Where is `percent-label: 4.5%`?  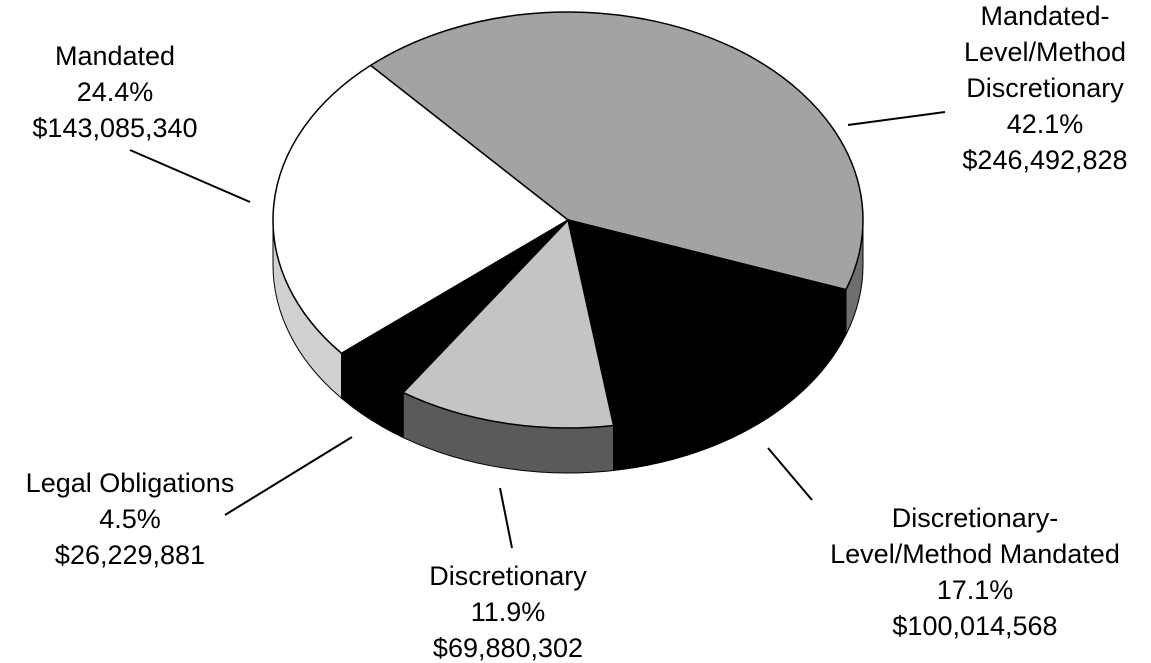 percent-label: 4.5% is located at coordinates (130, 519).